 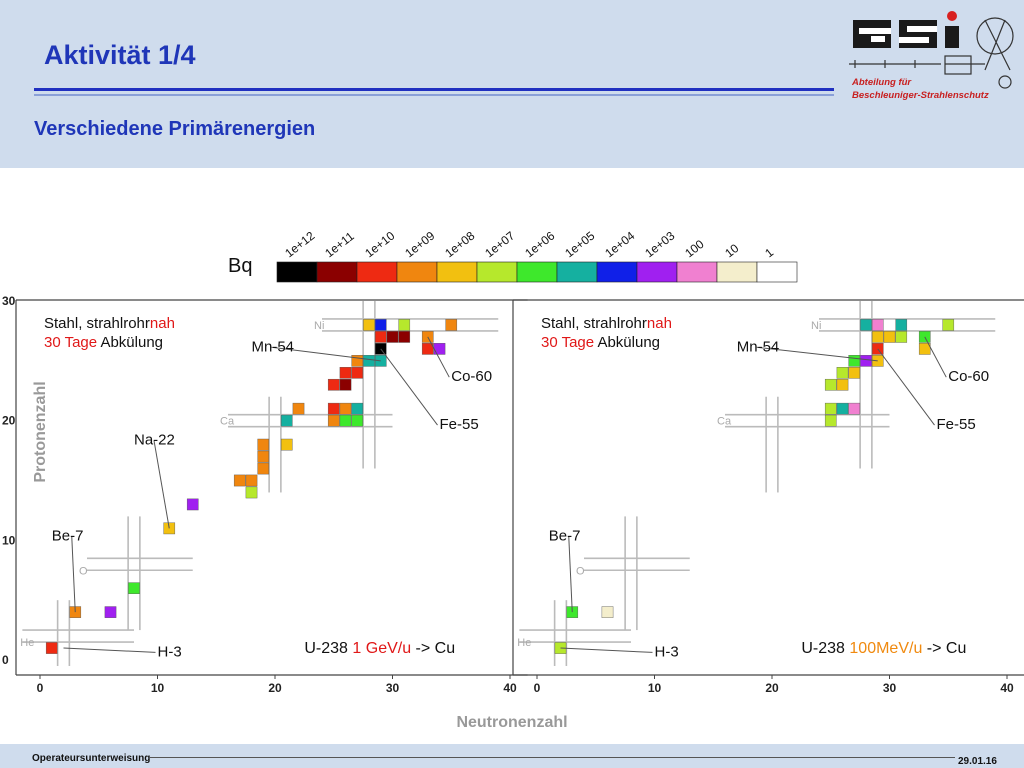 I want to click on scale-tick-label: 1e+09, so click(x=419, y=244).